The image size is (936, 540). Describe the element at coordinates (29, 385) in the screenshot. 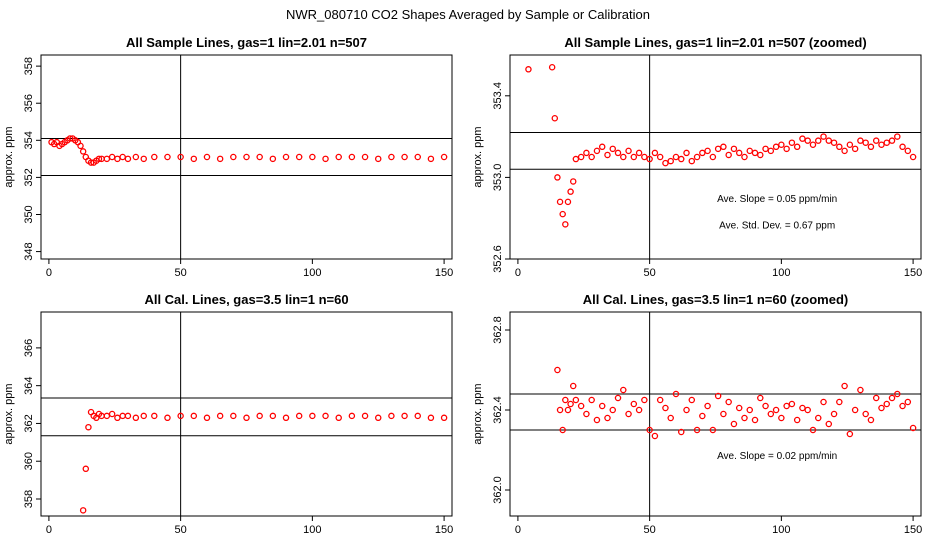

I see `y-tick-label: 364` at that location.